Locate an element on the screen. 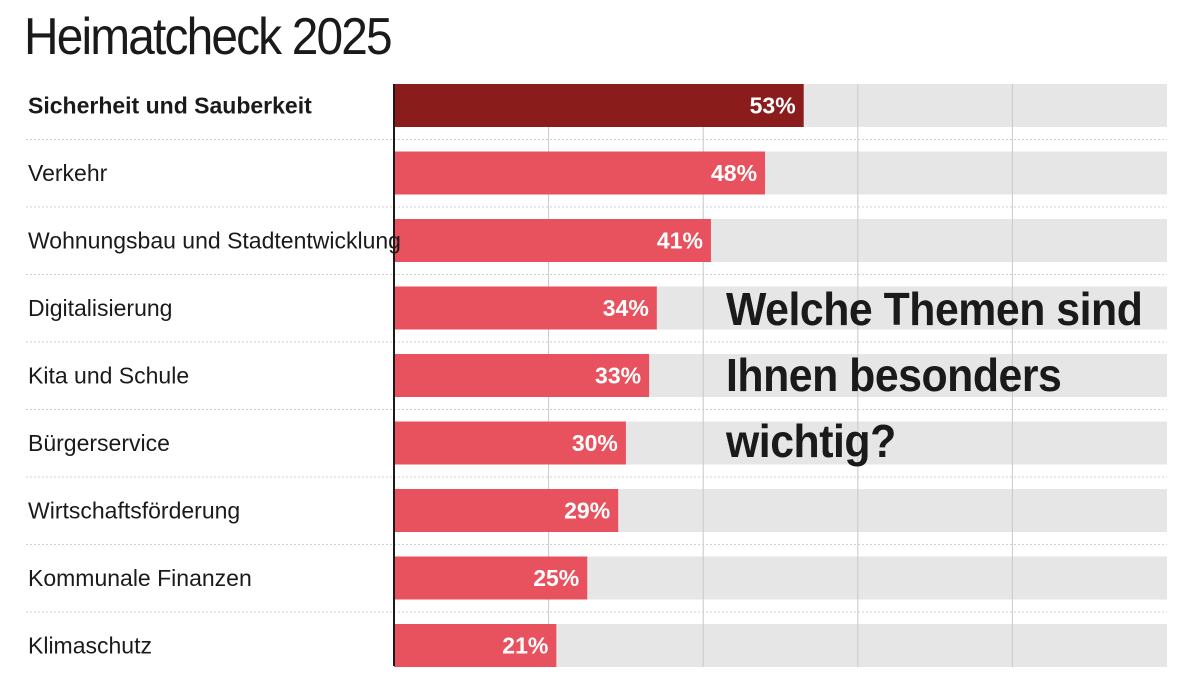 This screenshot has height=675, width=1200. category-label: Kommunale Finanzen is located at coordinates (140, 578).